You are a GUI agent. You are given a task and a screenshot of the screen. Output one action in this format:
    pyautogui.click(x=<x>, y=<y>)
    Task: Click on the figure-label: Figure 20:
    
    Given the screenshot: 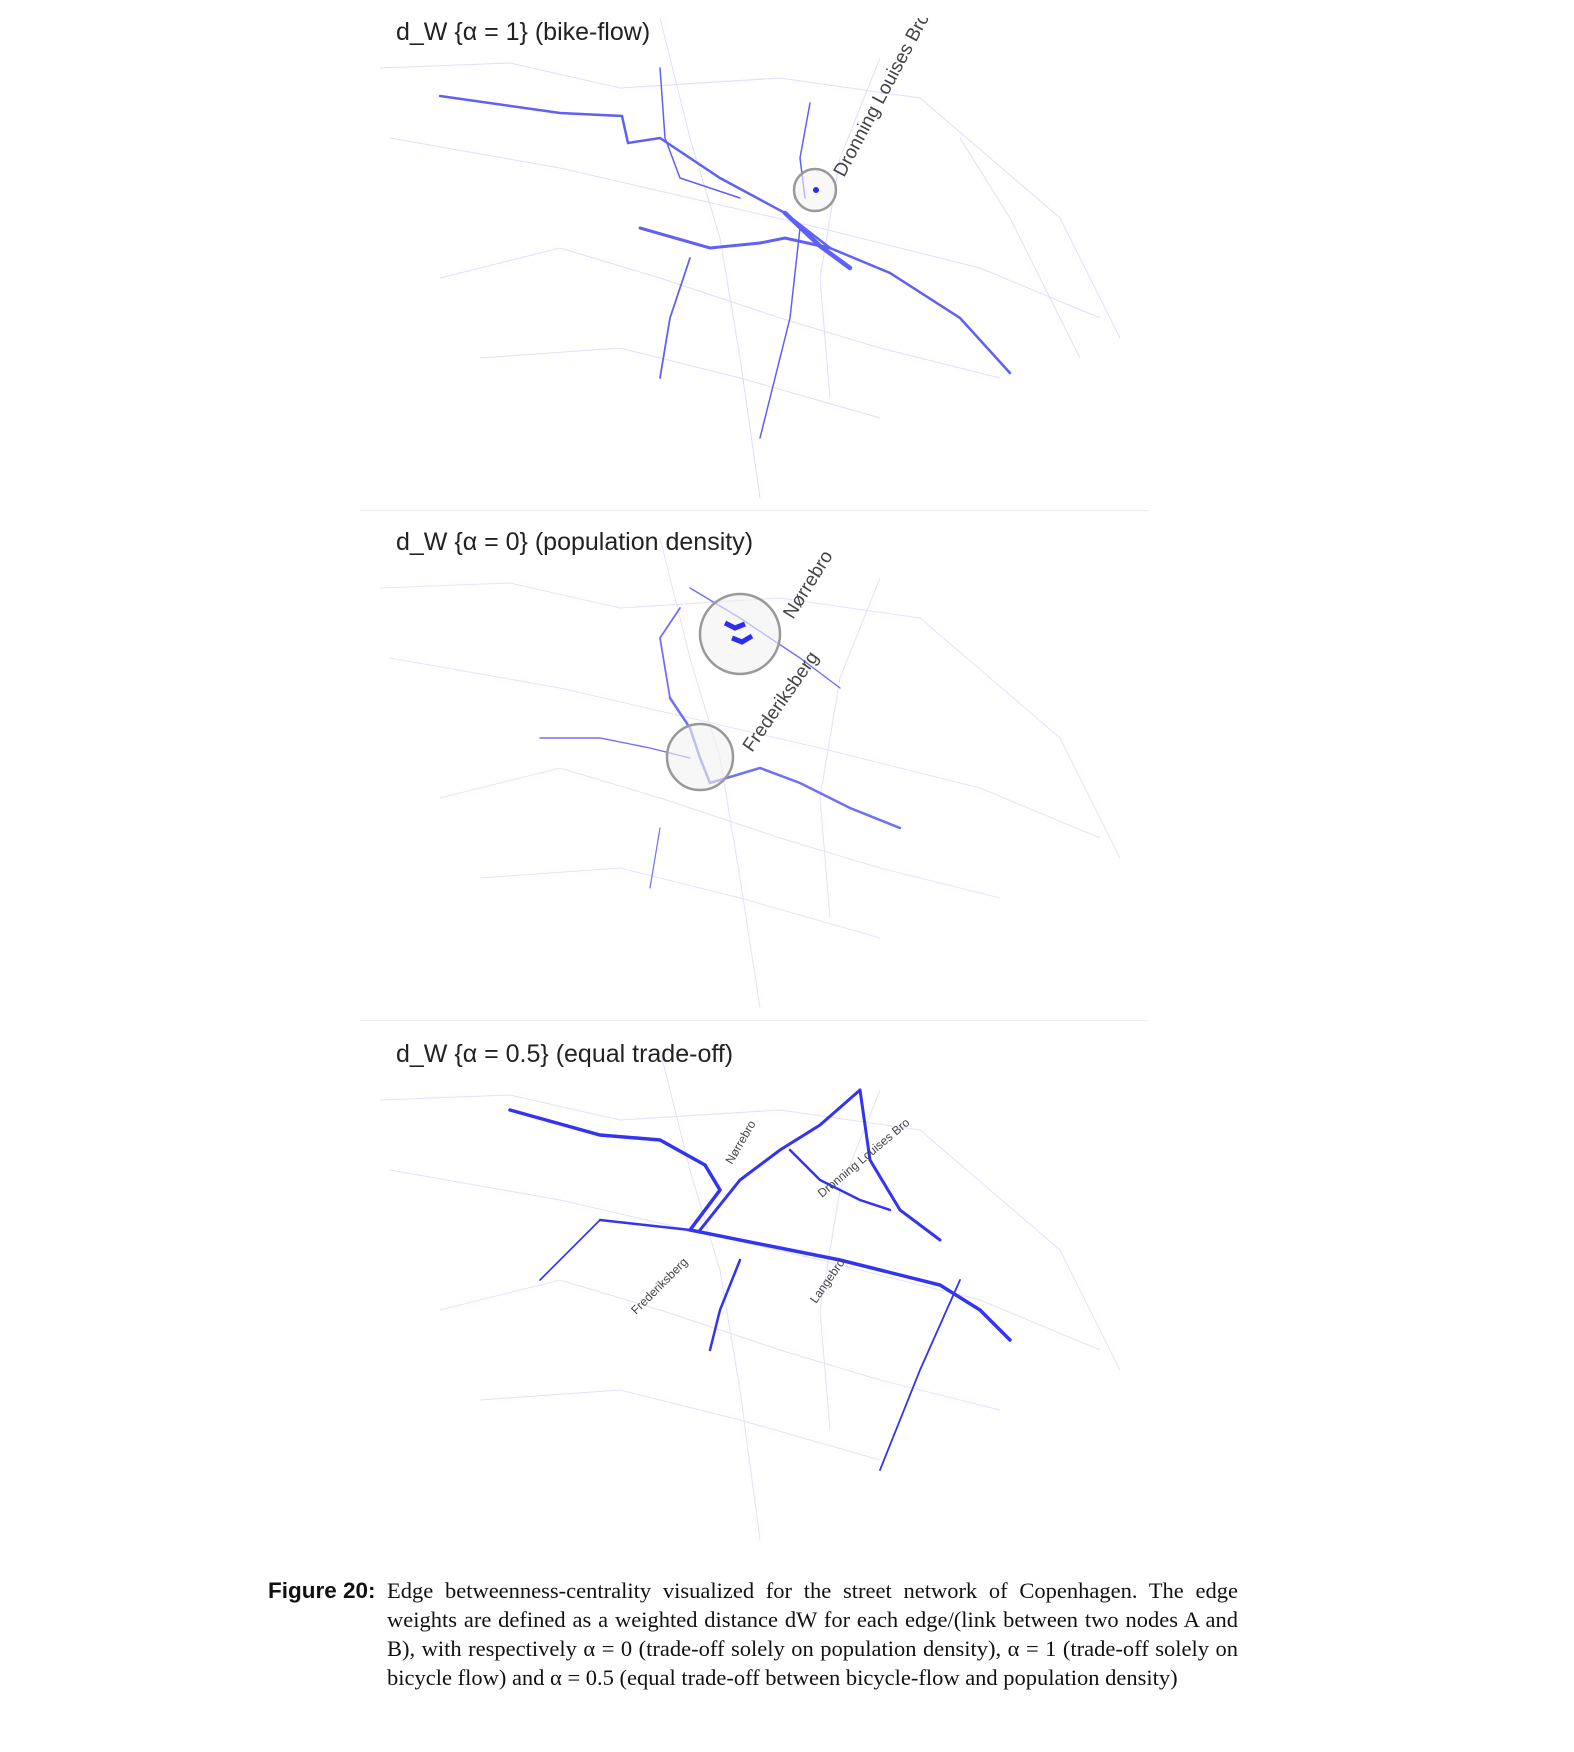 What is the action you would take?
    pyautogui.click(x=322, y=1590)
    